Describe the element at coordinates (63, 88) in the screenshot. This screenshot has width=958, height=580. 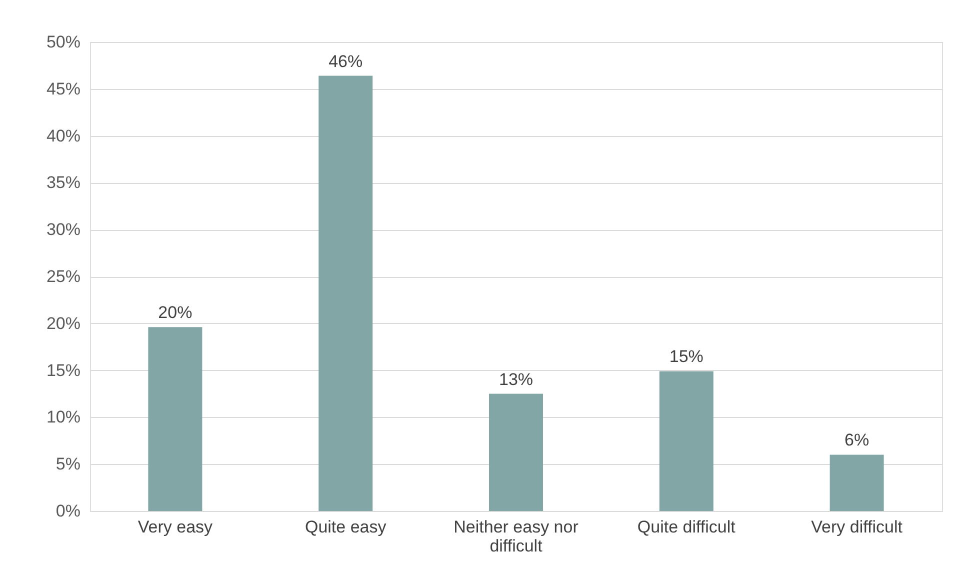
I see `y-tick-label: 45%` at that location.